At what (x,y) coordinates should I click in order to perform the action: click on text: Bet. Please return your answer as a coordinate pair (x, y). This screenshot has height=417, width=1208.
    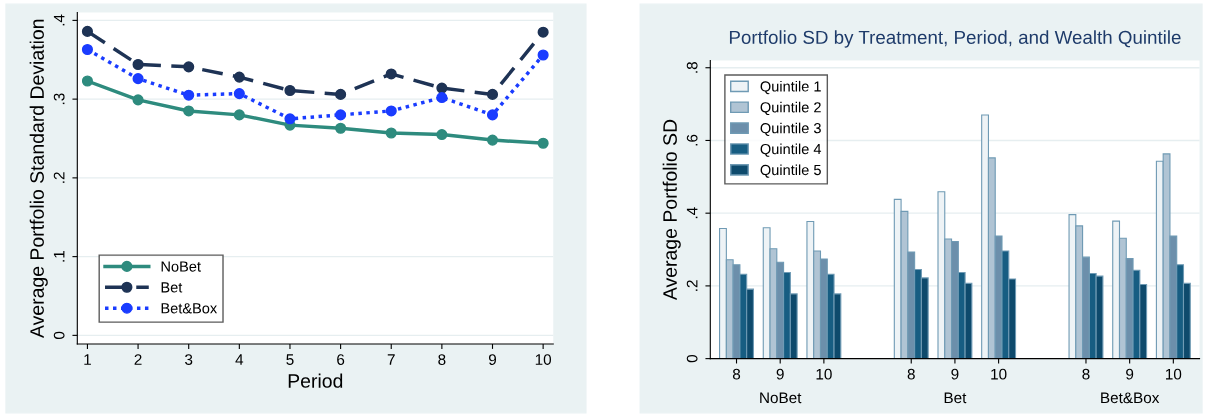
    Looking at the image, I should click on (955, 398).